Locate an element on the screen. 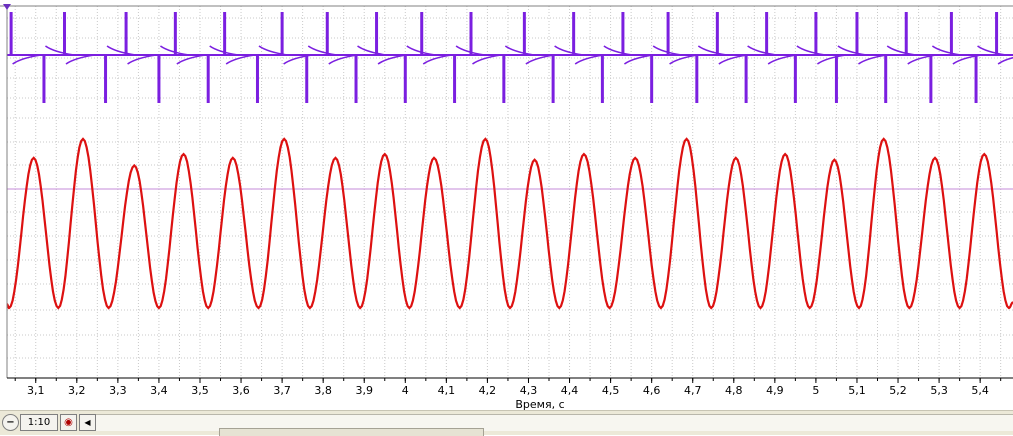 This screenshot has width=1013, height=436. top-left-marker is located at coordinates (7, 7).